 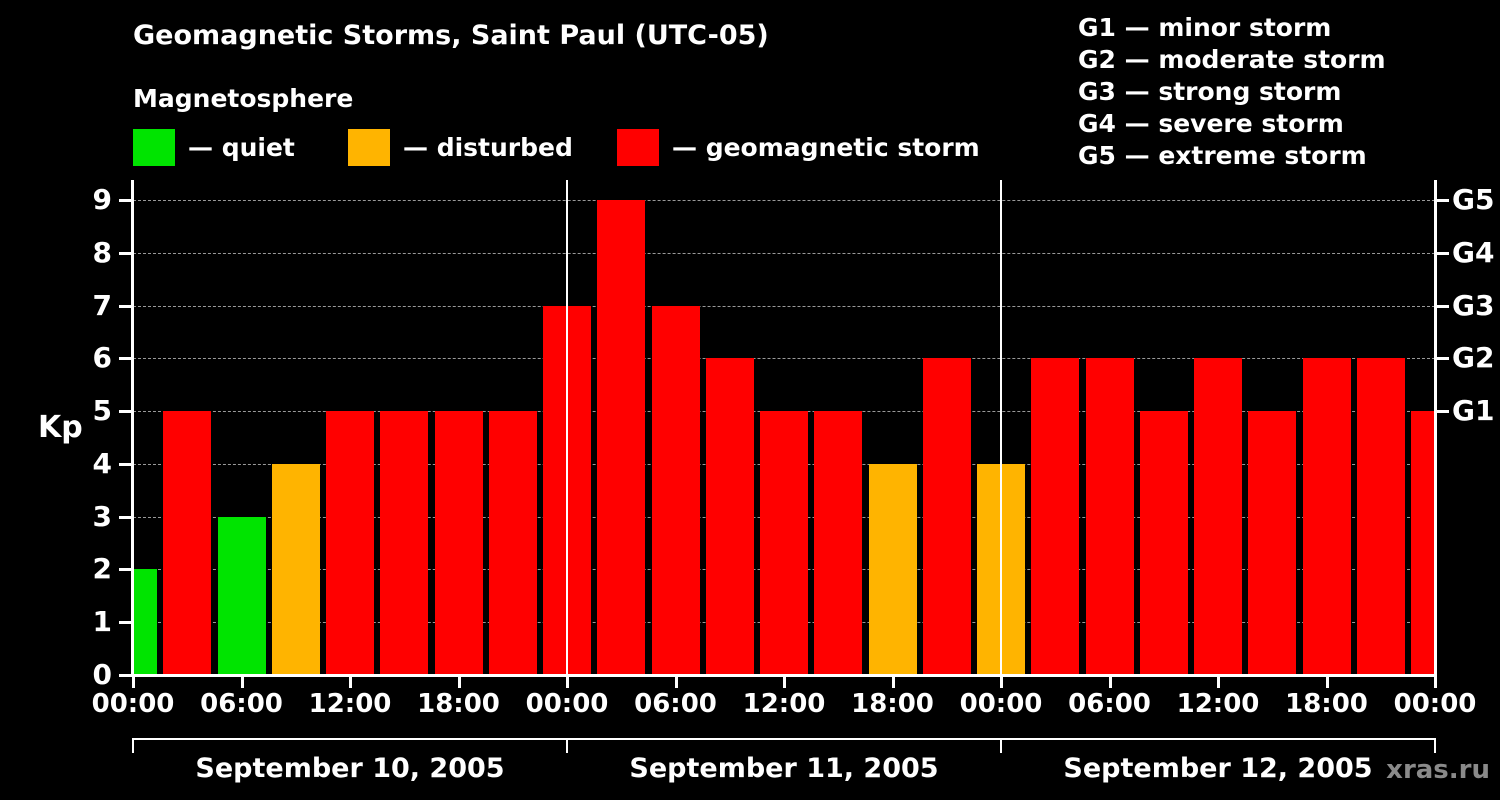 I want to click on y-axis-tick-label: 8, so click(x=102, y=252).